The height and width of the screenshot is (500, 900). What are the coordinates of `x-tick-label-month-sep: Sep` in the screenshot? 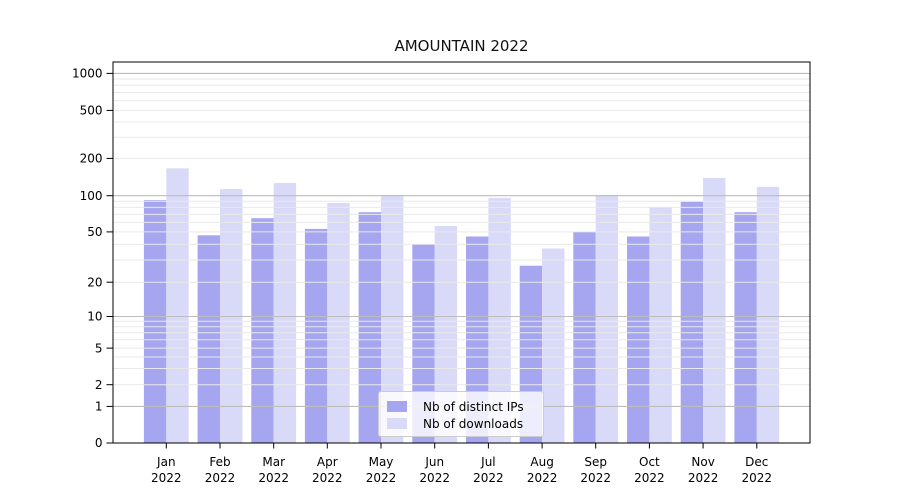 It's located at (595, 462).